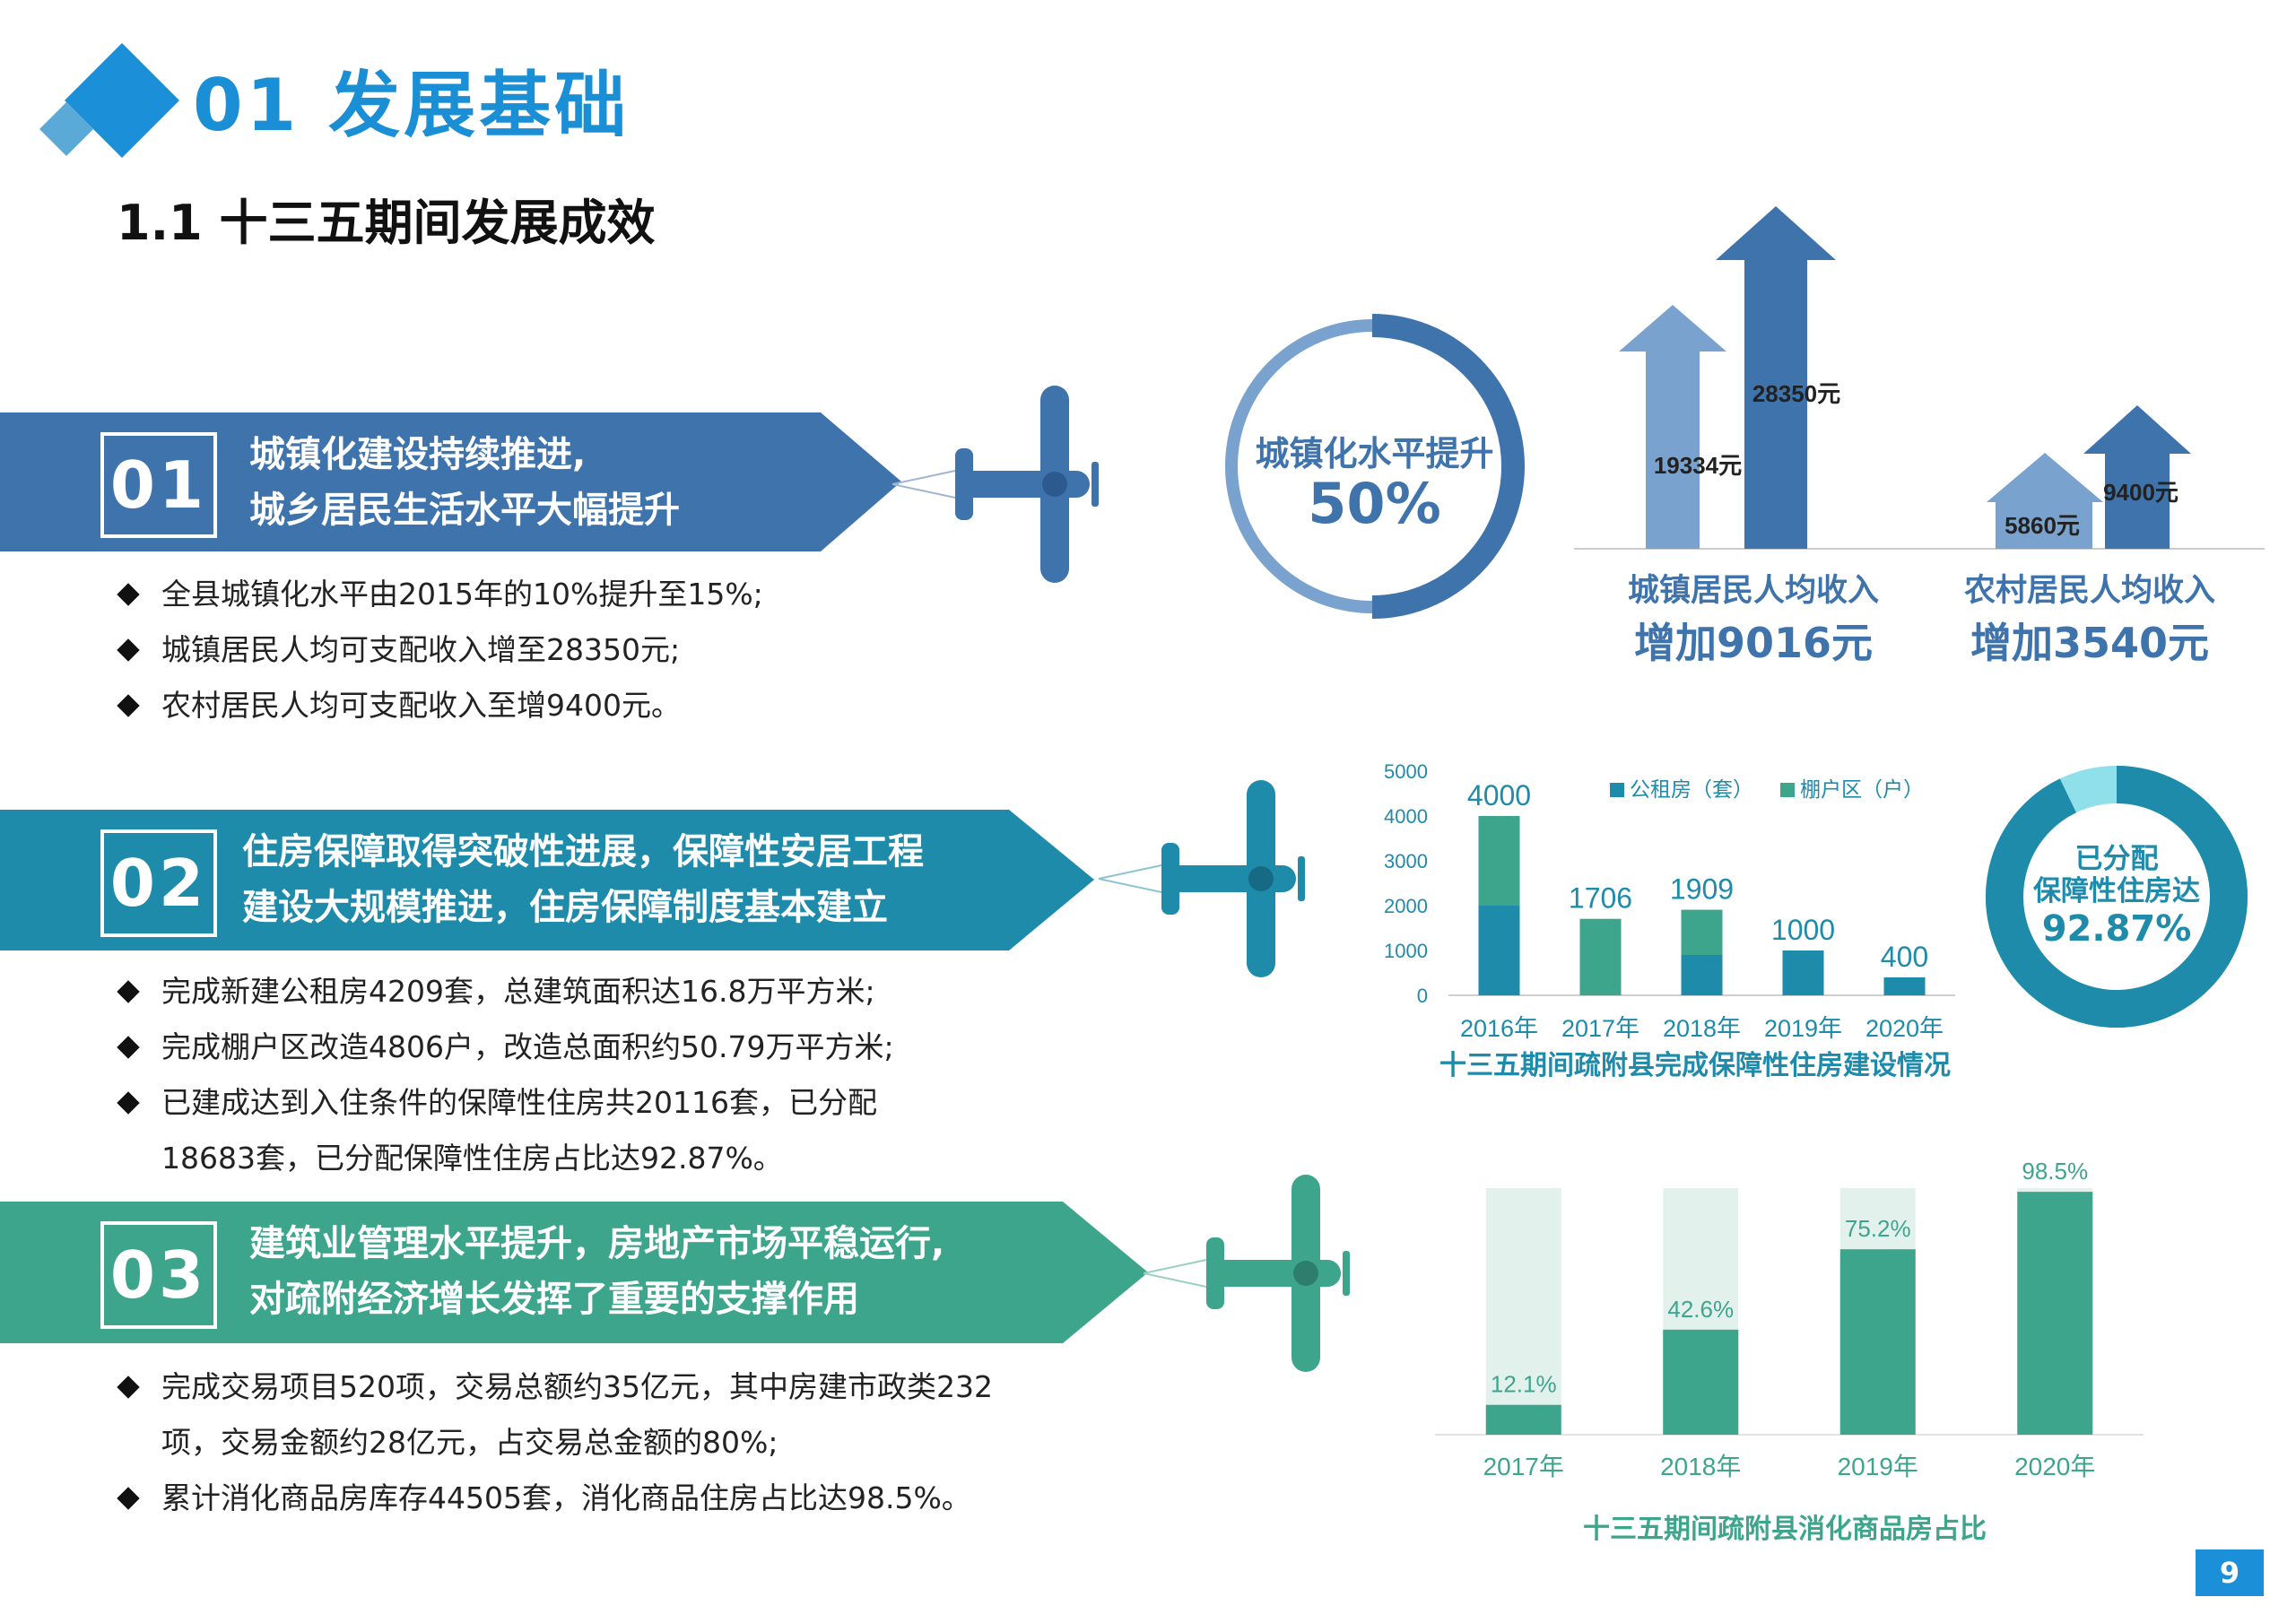 The height and width of the screenshot is (1623, 2296). Describe the element at coordinates (1862, 789) in the screenshot. I see `legend-label: 棚户区（户）` at that location.